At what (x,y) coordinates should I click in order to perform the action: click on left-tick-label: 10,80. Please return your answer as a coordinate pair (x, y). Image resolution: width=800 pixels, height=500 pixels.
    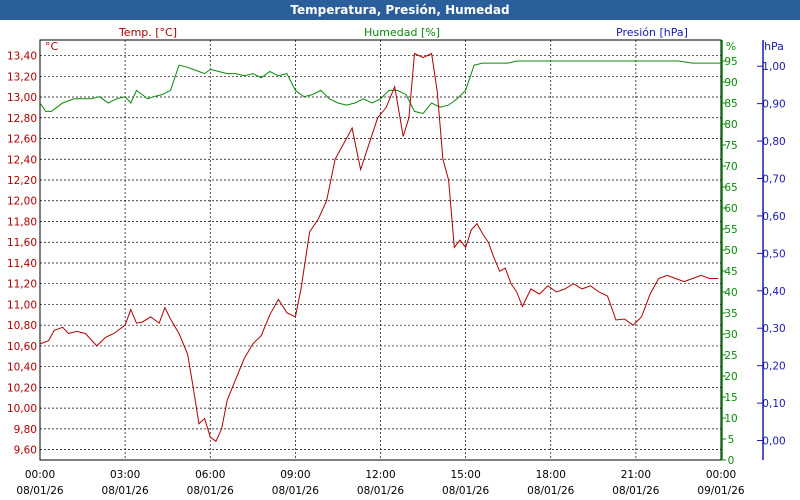
    Looking at the image, I should click on (22, 326).